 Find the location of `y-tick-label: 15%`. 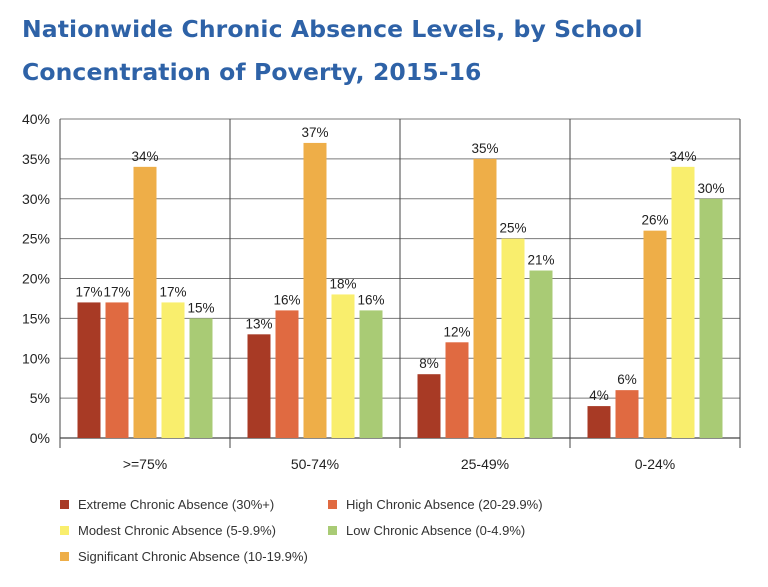

y-tick-label: 15% is located at coordinates (36, 318).